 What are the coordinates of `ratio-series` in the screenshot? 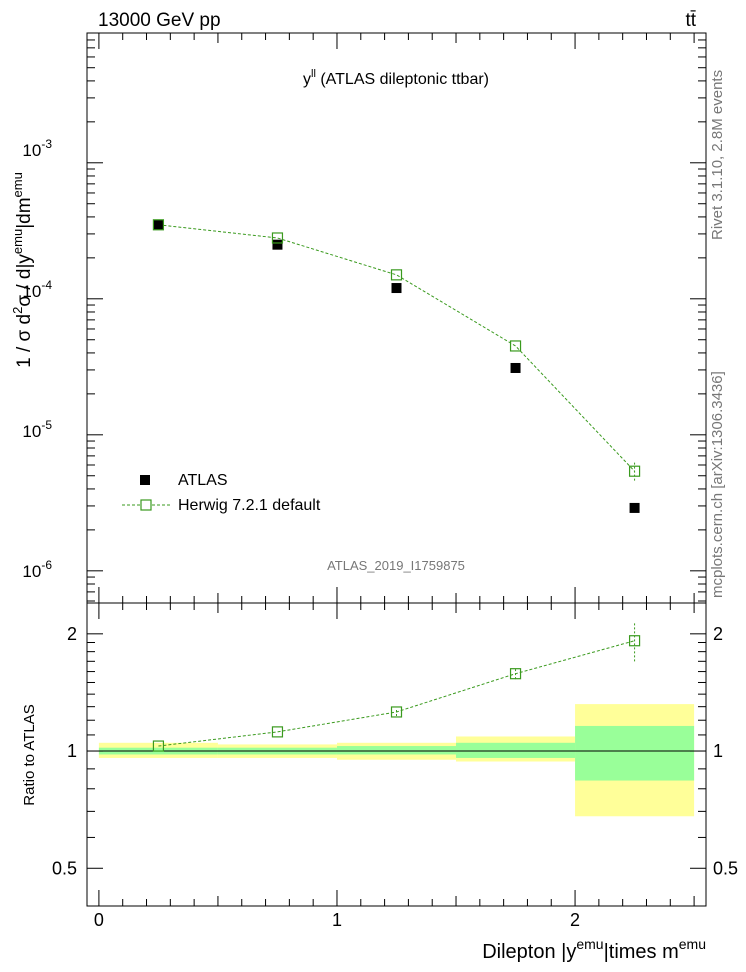 It's located at (396, 687).